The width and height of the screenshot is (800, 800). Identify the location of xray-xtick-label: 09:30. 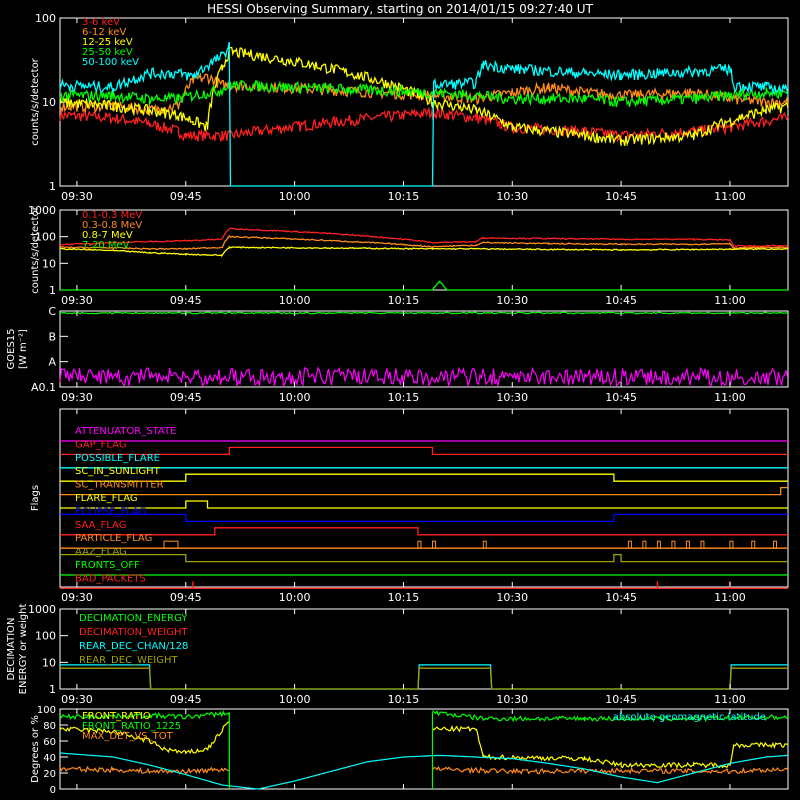
(77, 196).